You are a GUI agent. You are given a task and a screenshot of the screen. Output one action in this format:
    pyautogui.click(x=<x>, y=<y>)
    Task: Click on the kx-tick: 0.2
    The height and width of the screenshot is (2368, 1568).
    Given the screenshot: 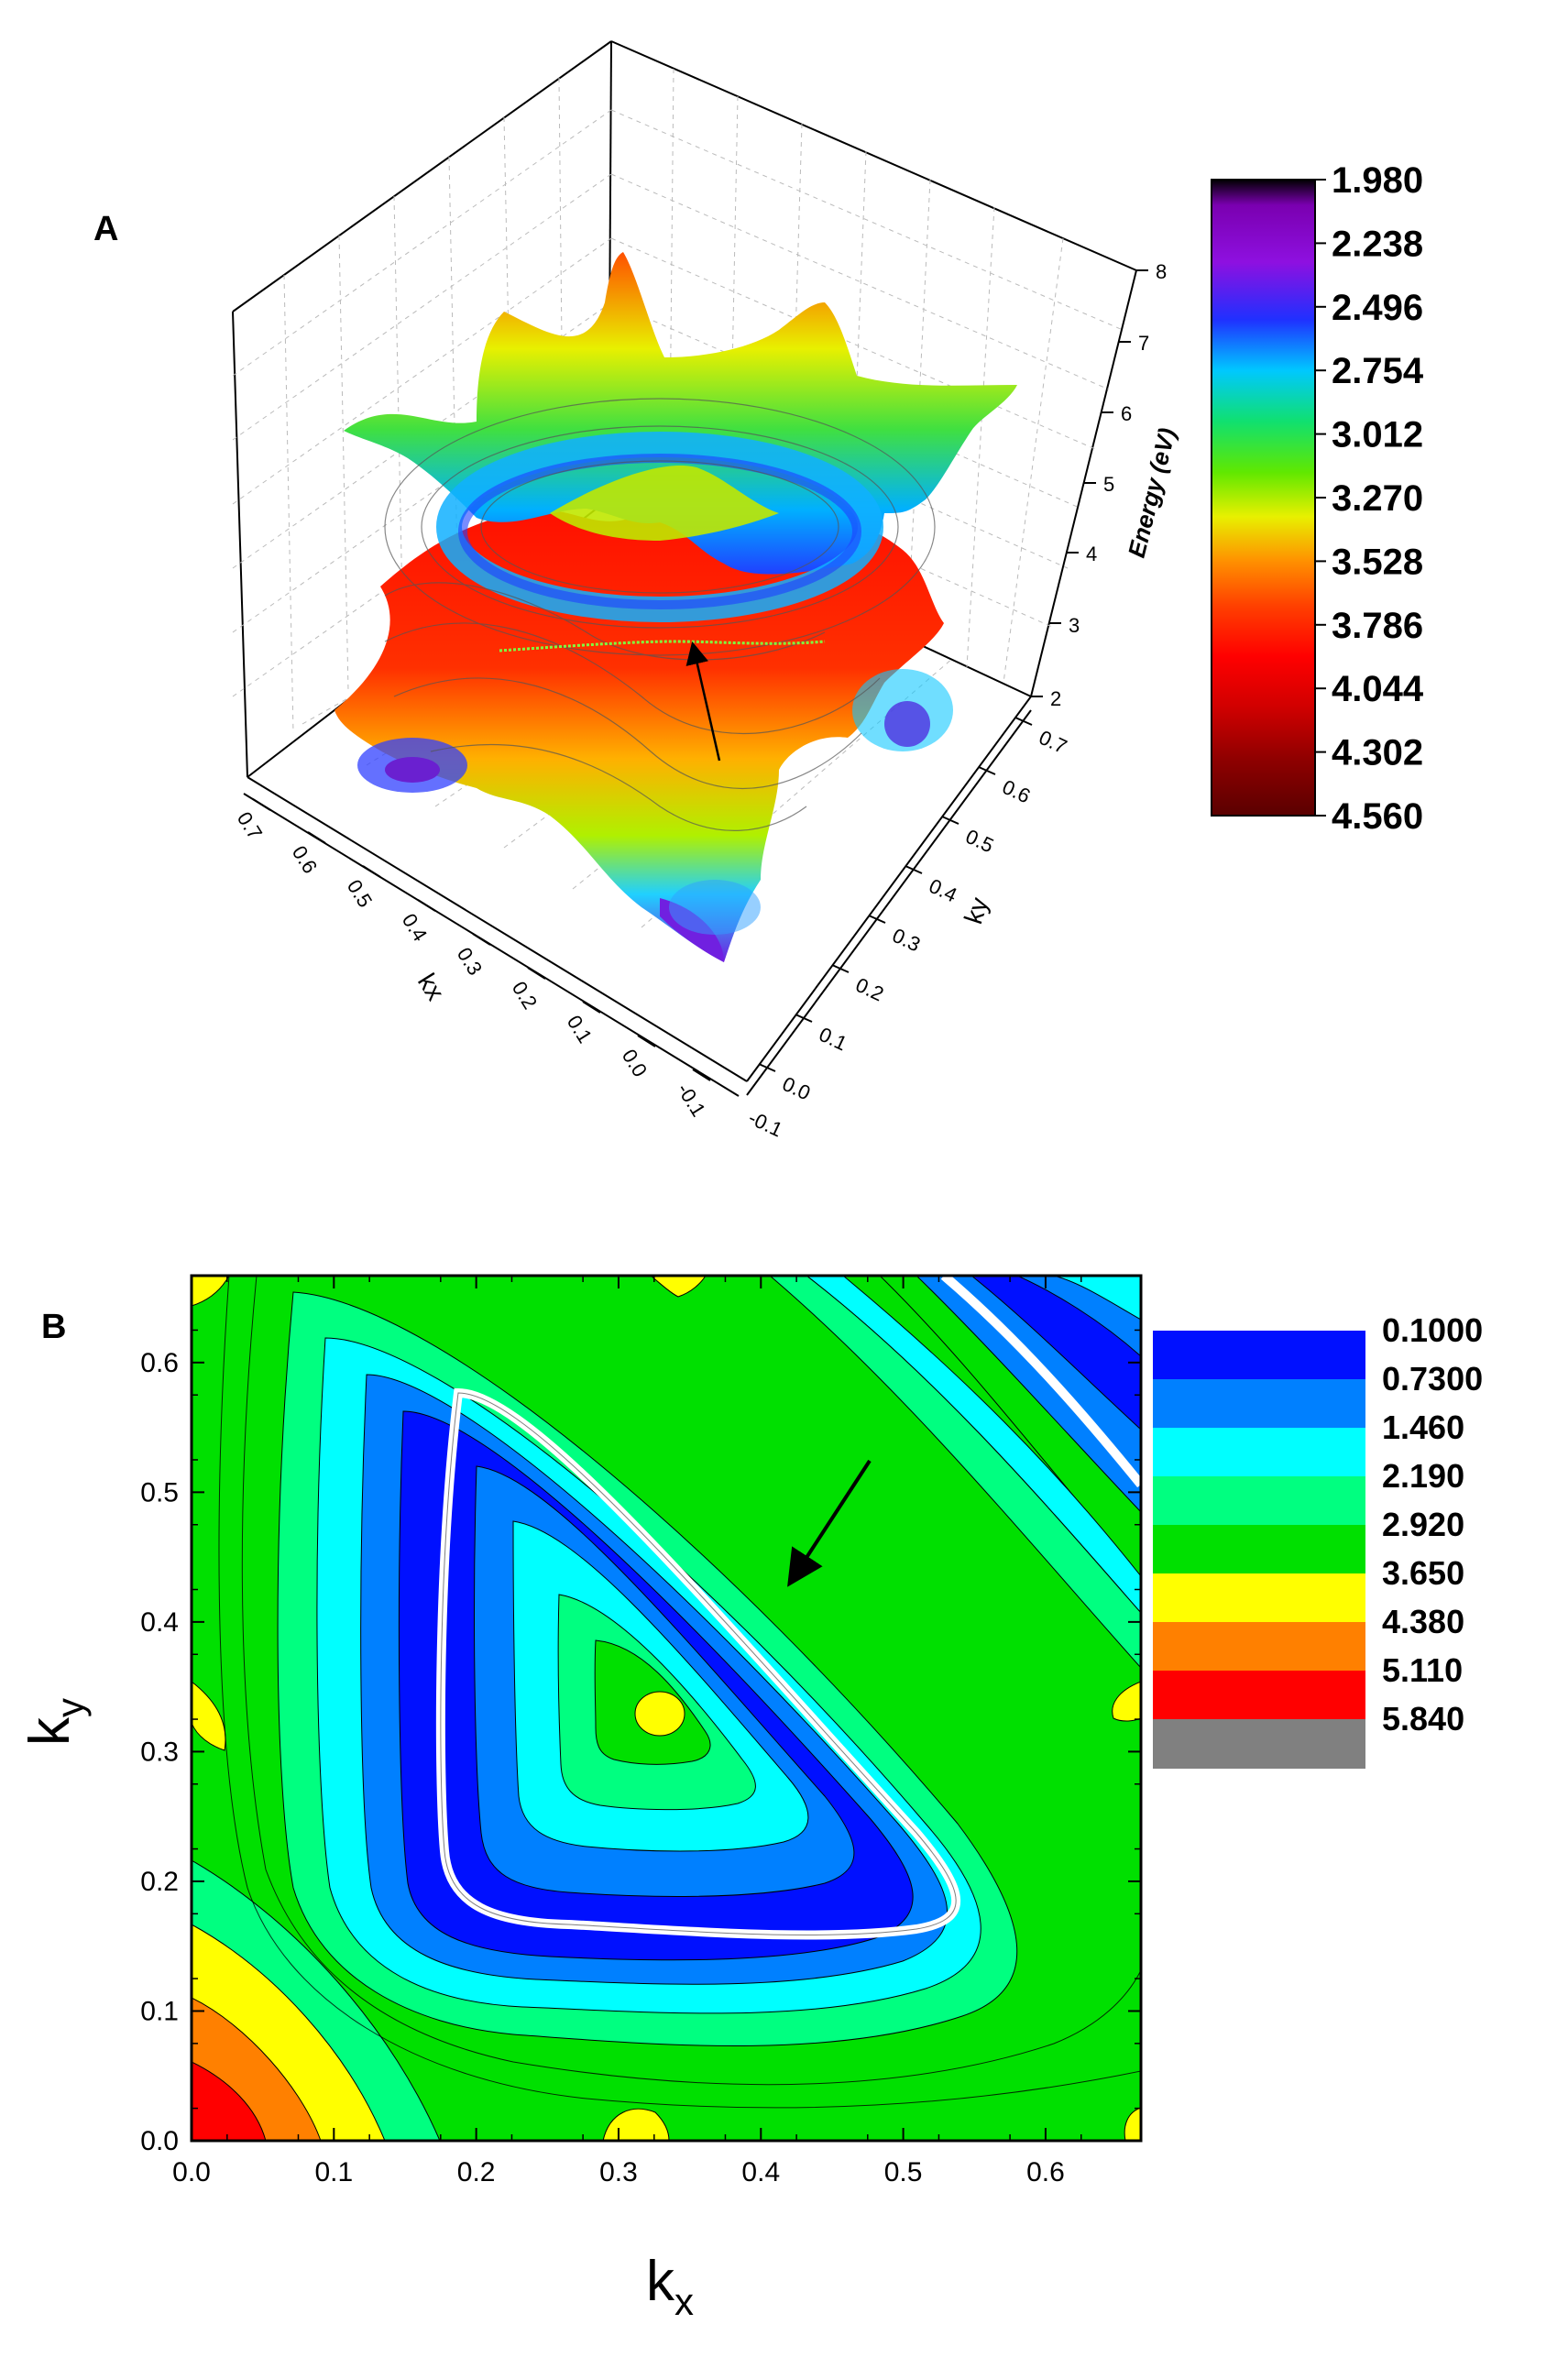 What is the action you would take?
    pyautogui.click(x=525, y=995)
    